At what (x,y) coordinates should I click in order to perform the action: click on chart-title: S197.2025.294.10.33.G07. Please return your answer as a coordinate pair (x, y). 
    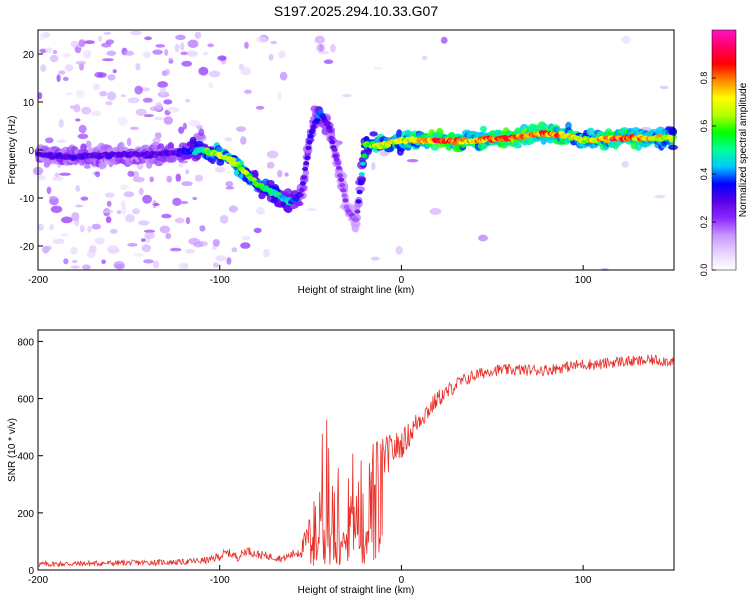
    Looking at the image, I should click on (356, 11).